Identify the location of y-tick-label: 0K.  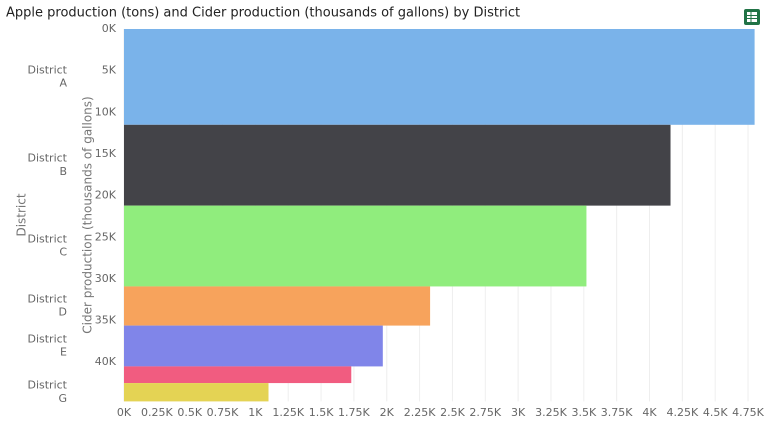
(109, 28).